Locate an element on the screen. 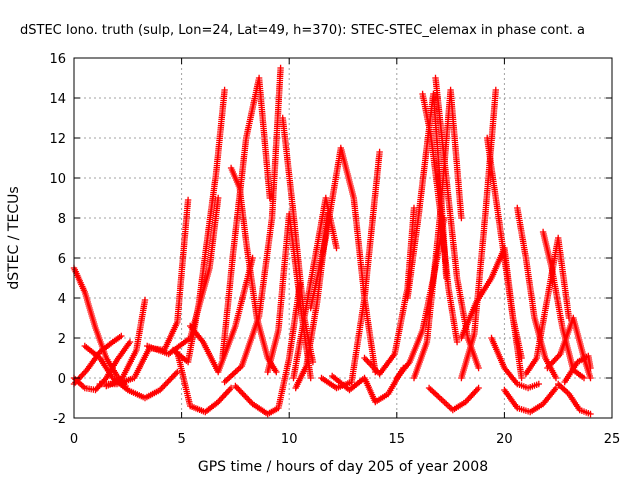  y-tick-label: 14 is located at coordinates (57, 99).